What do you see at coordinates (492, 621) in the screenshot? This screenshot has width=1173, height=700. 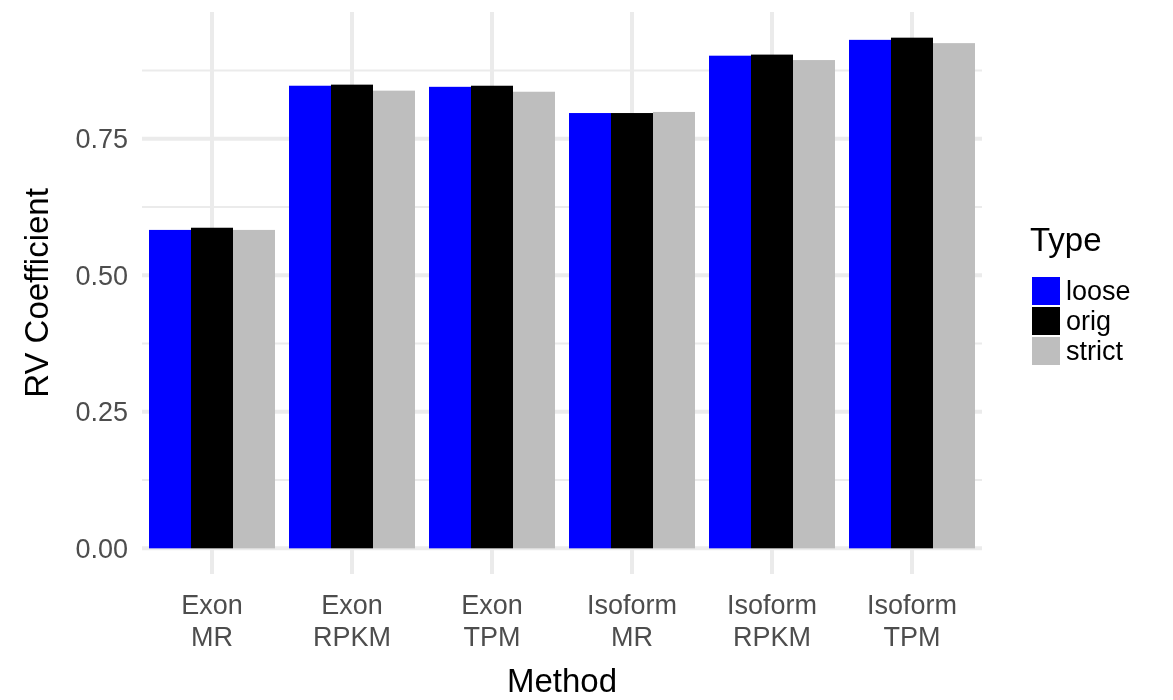 I see `x-tick-label: Exon TPM` at bounding box center [492, 621].